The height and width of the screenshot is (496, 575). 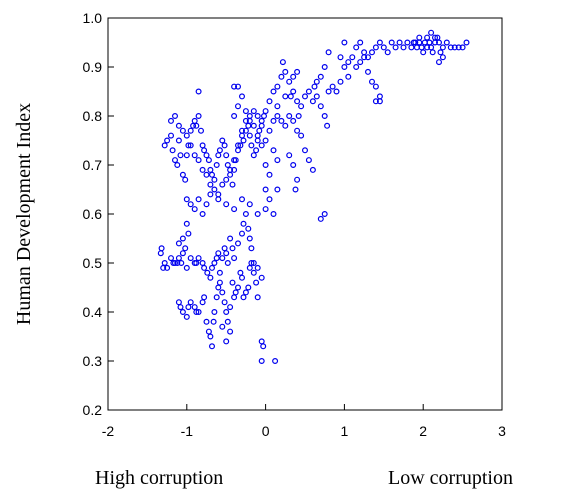 What do you see at coordinates (93, 18) in the screenshot?
I see `y-tick-label: 1.0` at bounding box center [93, 18].